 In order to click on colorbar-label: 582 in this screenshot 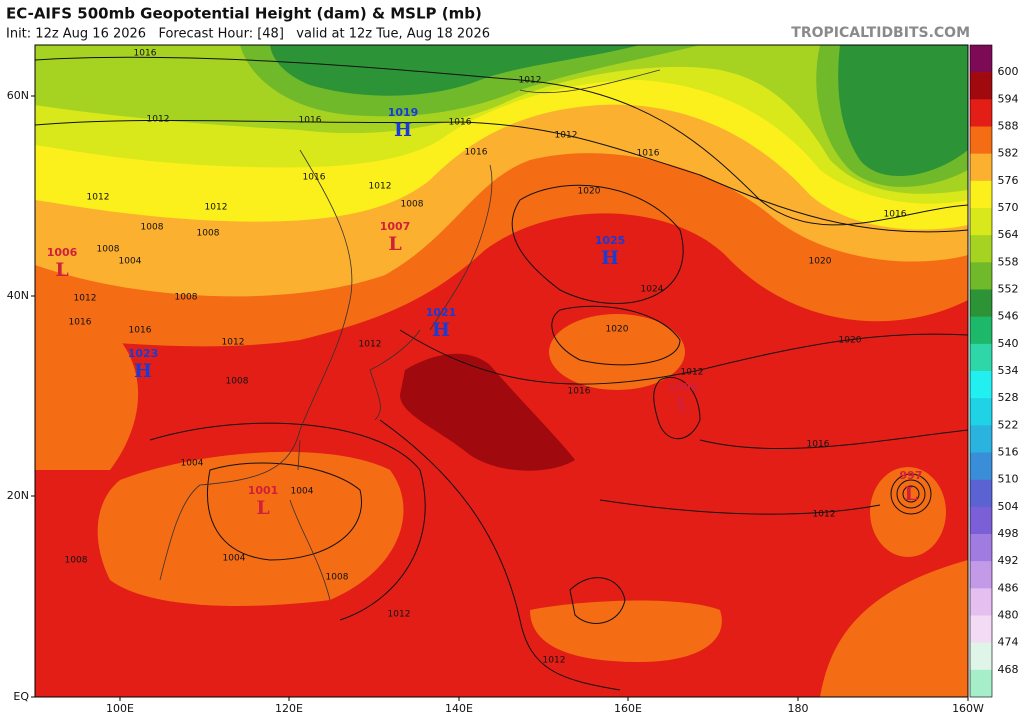, I will do `click(1008, 153)`.